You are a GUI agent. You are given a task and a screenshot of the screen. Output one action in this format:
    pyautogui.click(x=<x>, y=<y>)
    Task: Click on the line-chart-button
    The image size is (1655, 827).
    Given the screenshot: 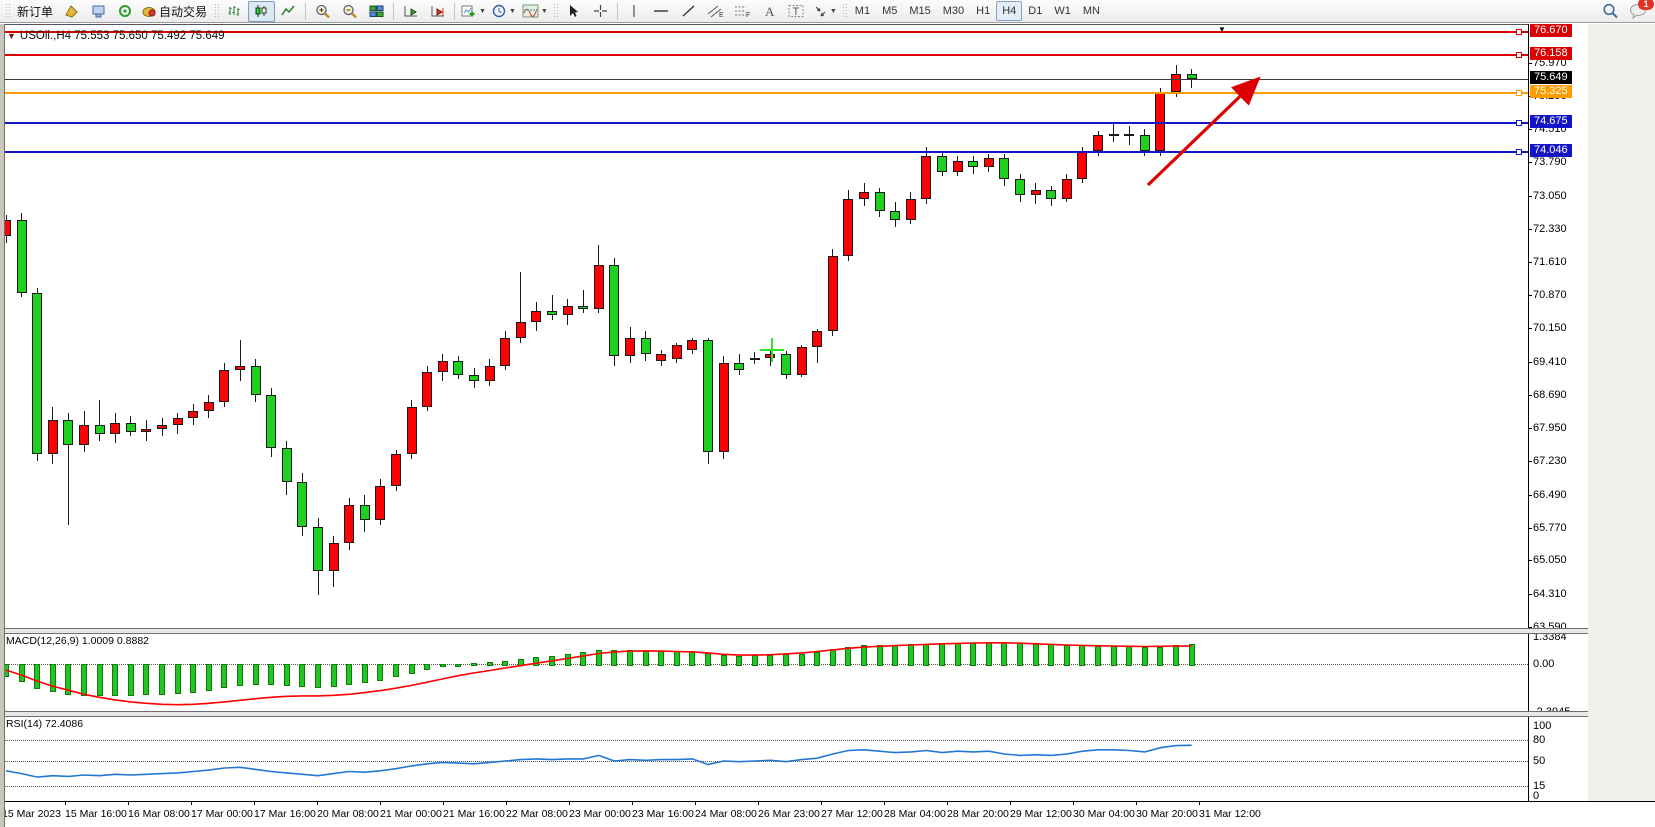 What is the action you would take?
    pyautogui.click(x=288, y=11)
    